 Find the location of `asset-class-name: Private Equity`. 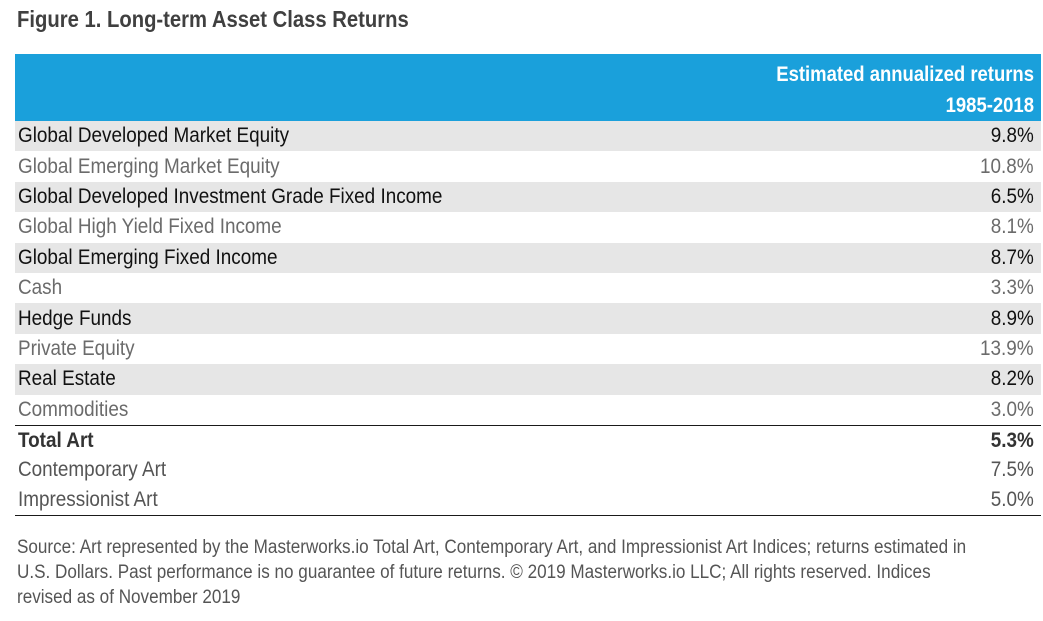

asset-class-name: Private Equity is located at coordinates (76, 348).